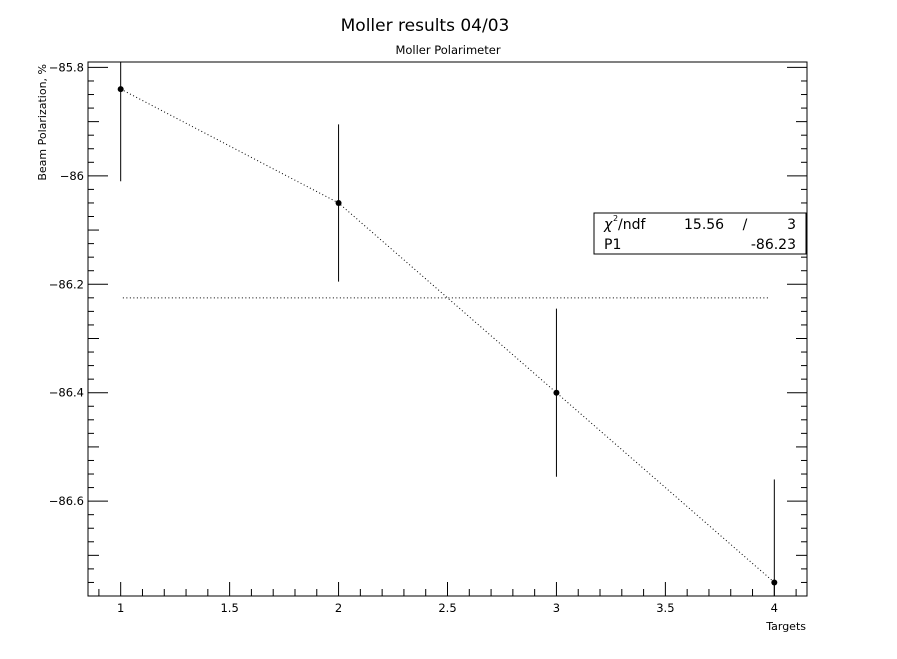  Describe the element at coordinates (66, 393) in the screenshot. I see `y-tick-label: −86.4` at that location.